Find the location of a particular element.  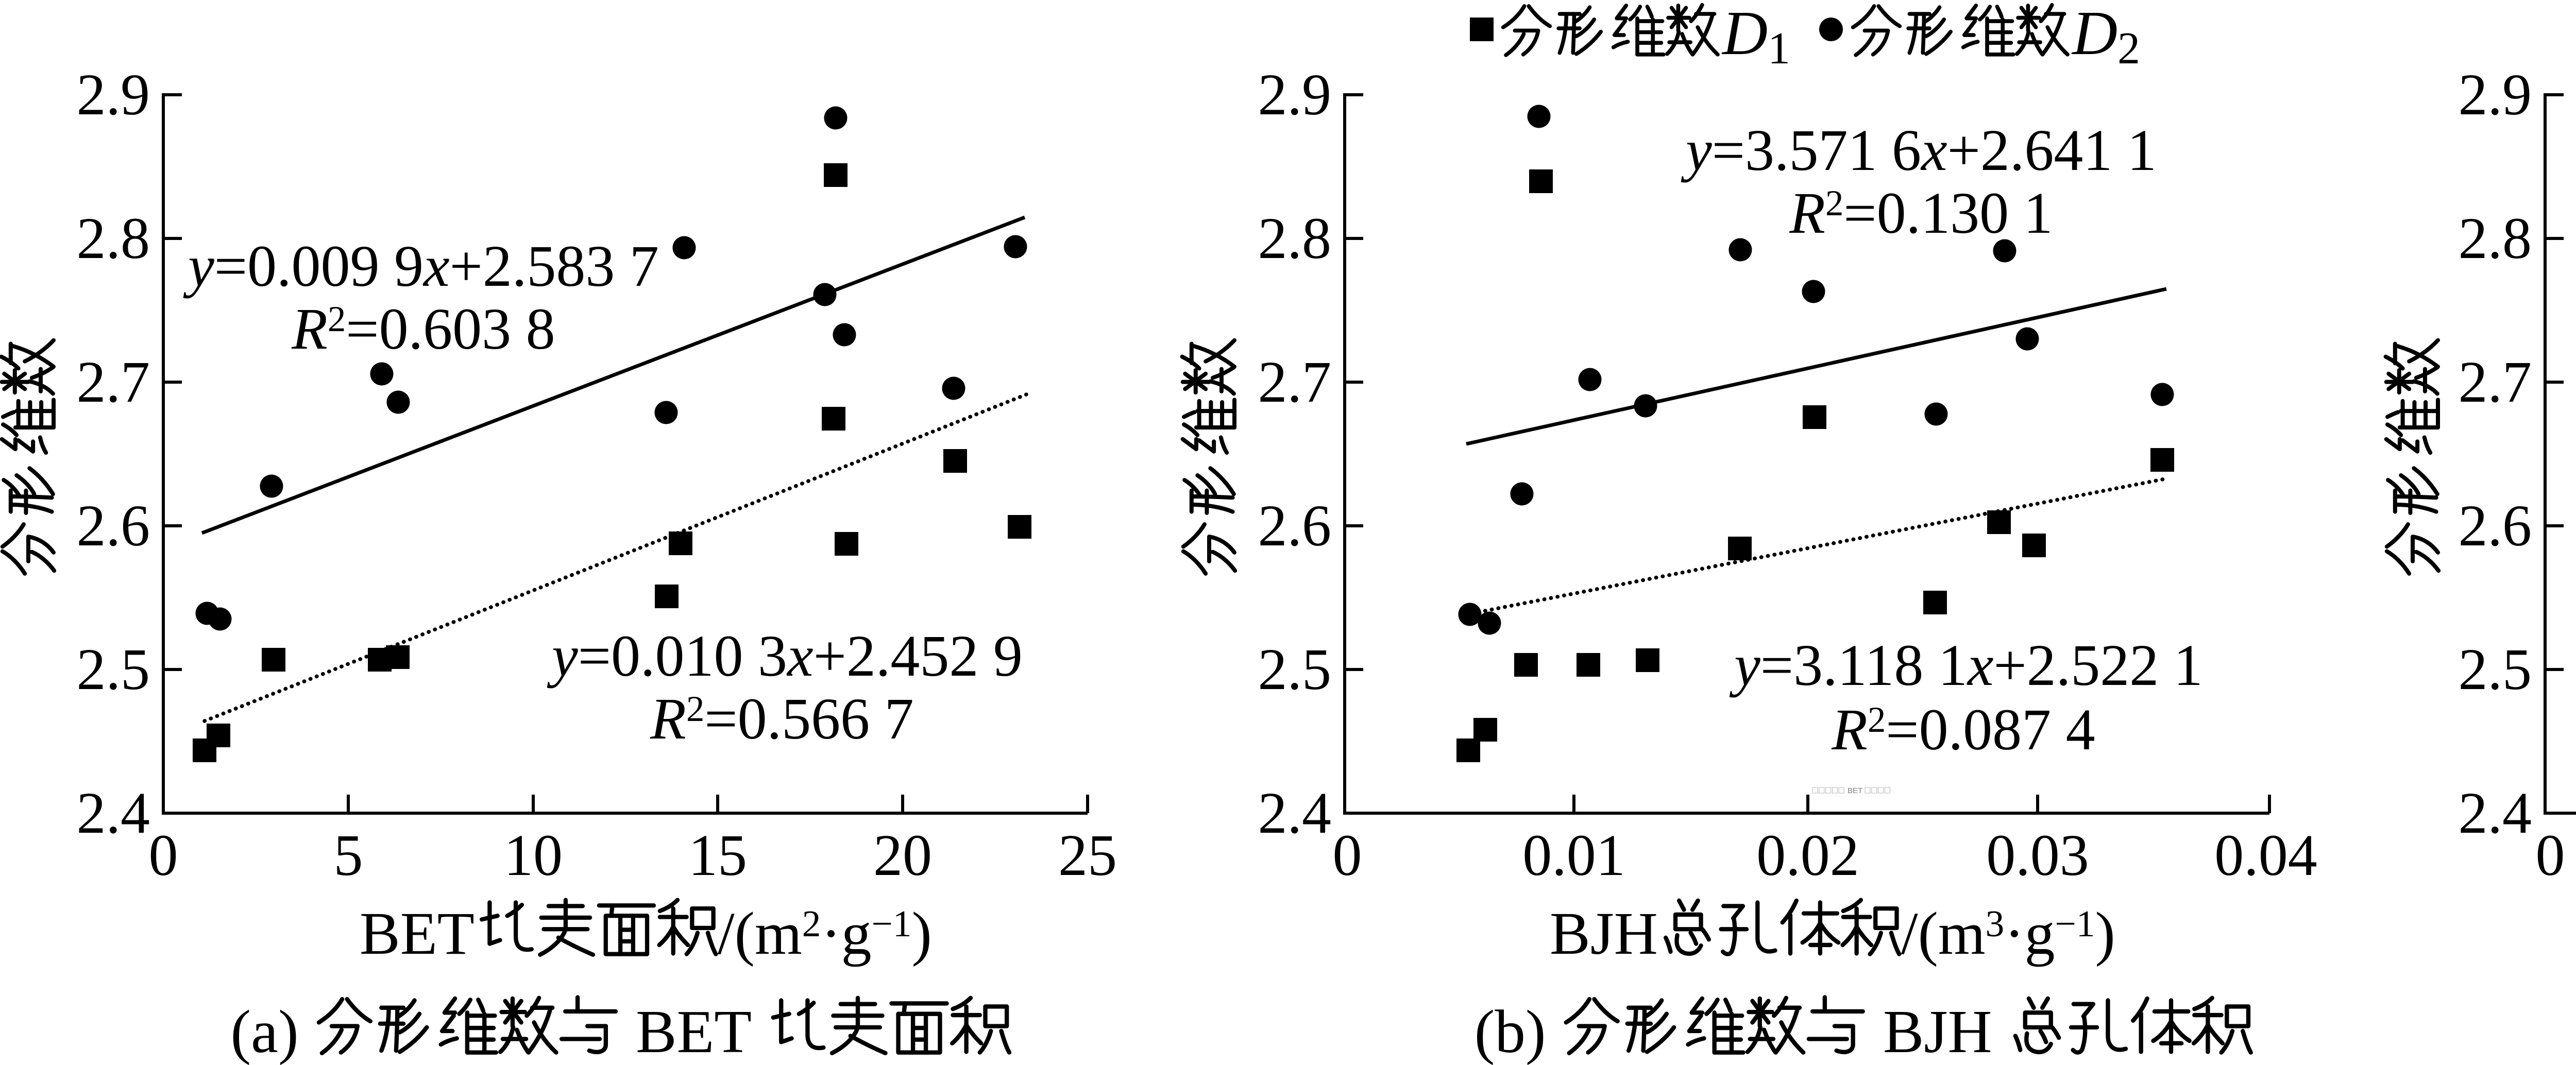

svg-text: R2​=0.130 1 is located at coordinates (1921, 213).